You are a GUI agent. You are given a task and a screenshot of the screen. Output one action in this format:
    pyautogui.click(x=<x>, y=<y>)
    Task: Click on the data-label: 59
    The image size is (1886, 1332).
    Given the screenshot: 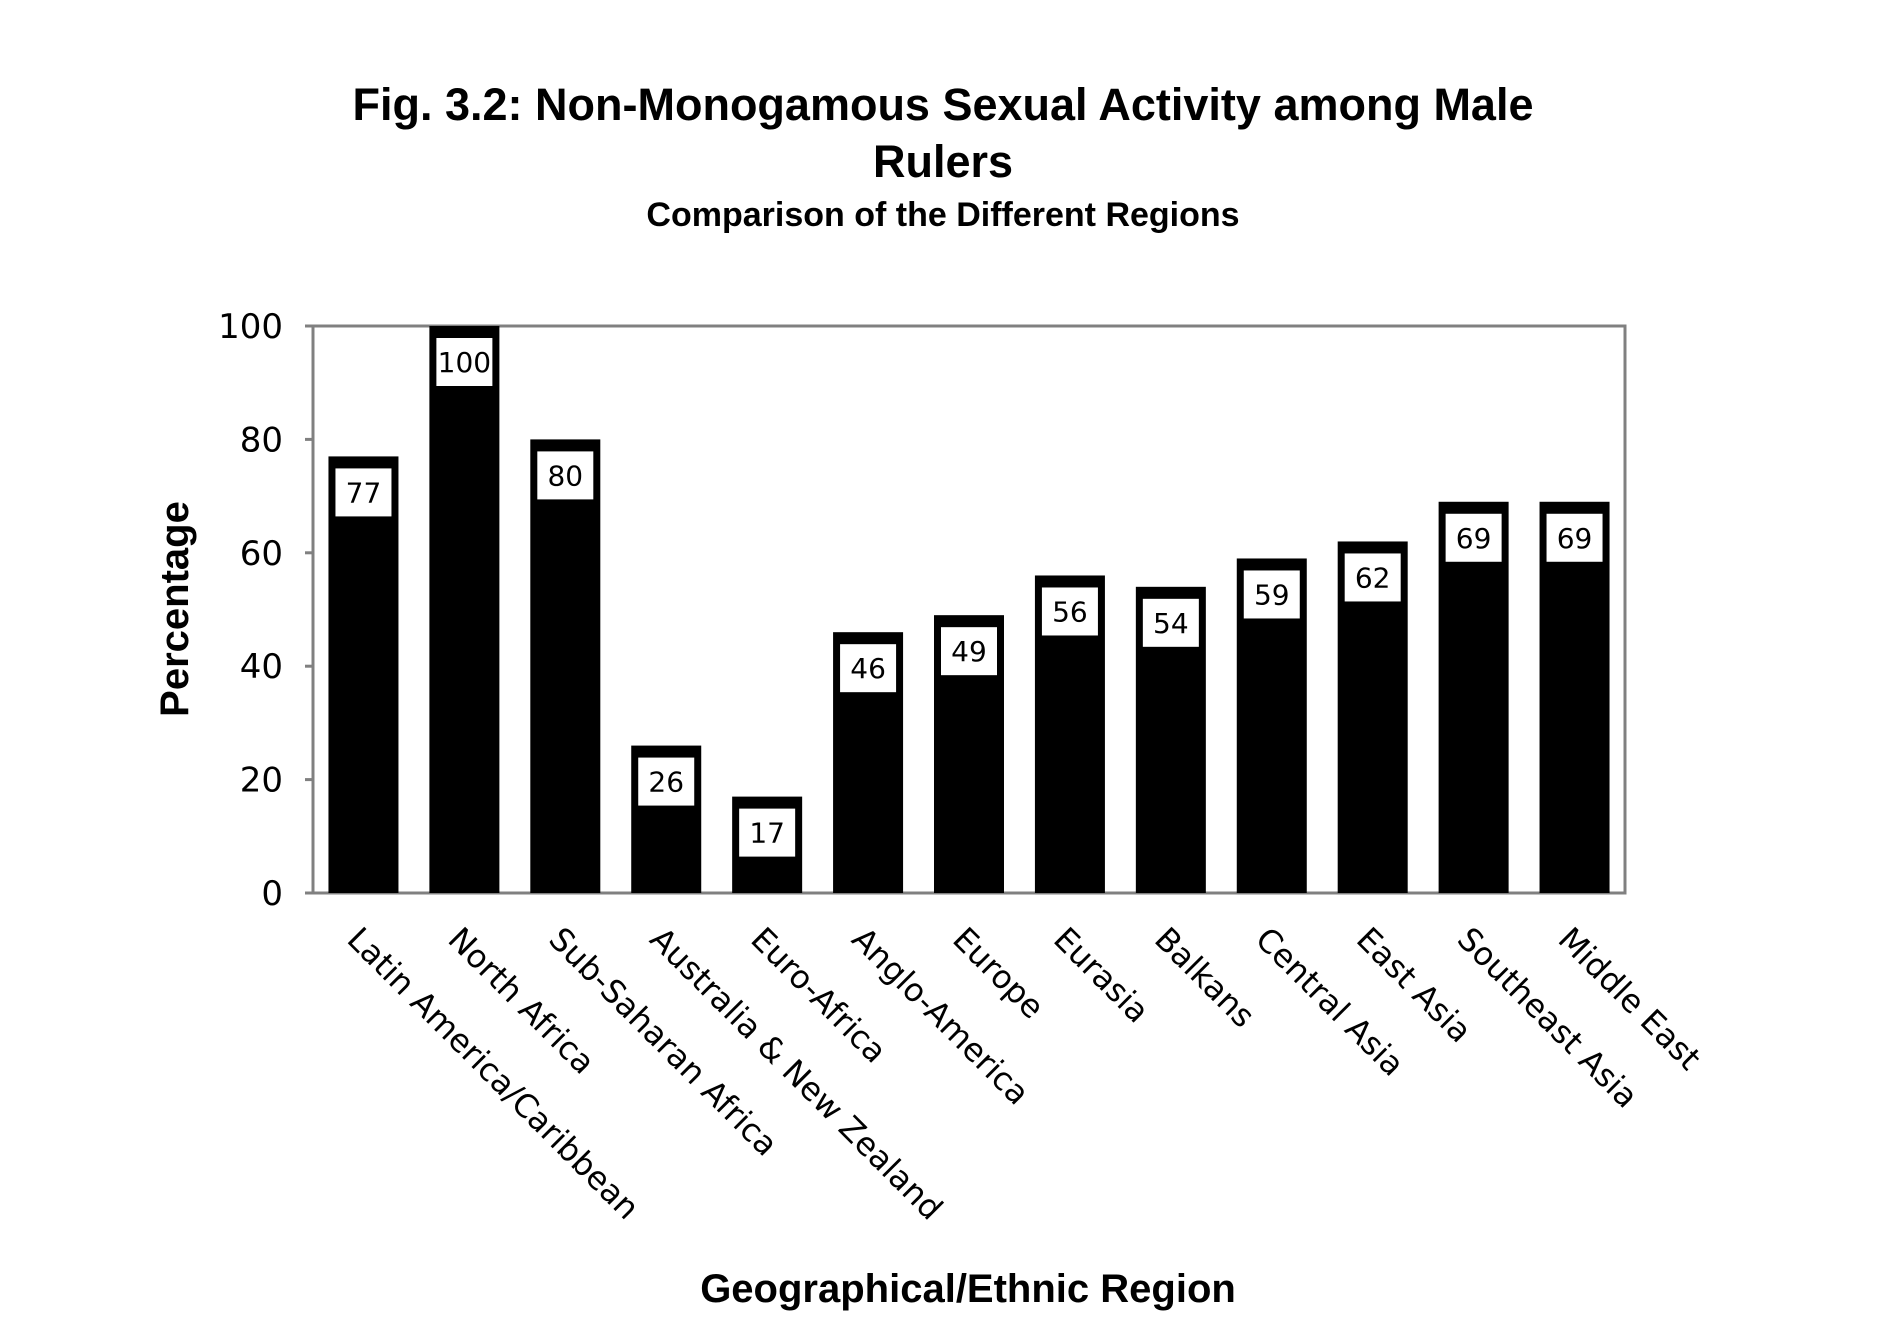 What is the action you would take?
    pyautogui.click(x=1272, y=594)
    